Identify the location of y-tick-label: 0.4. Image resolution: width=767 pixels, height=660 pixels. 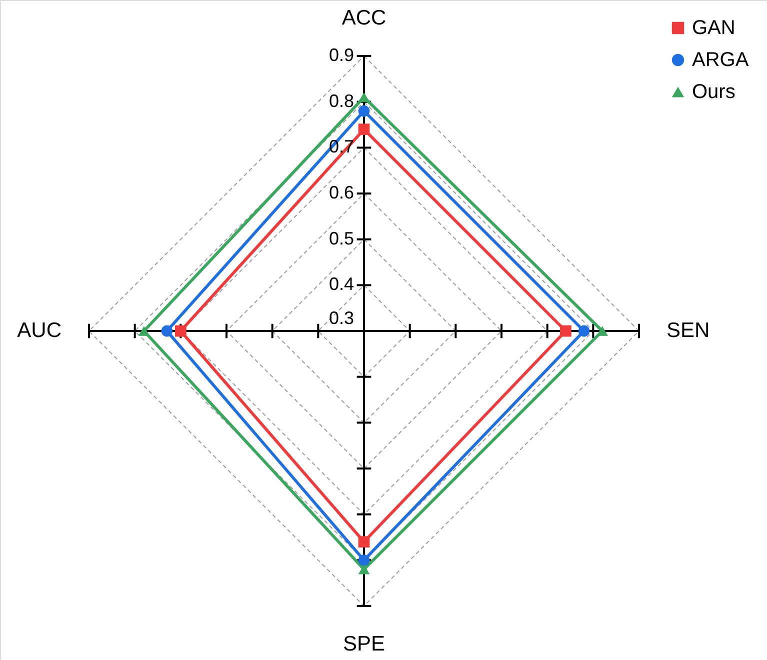
(341, 284).